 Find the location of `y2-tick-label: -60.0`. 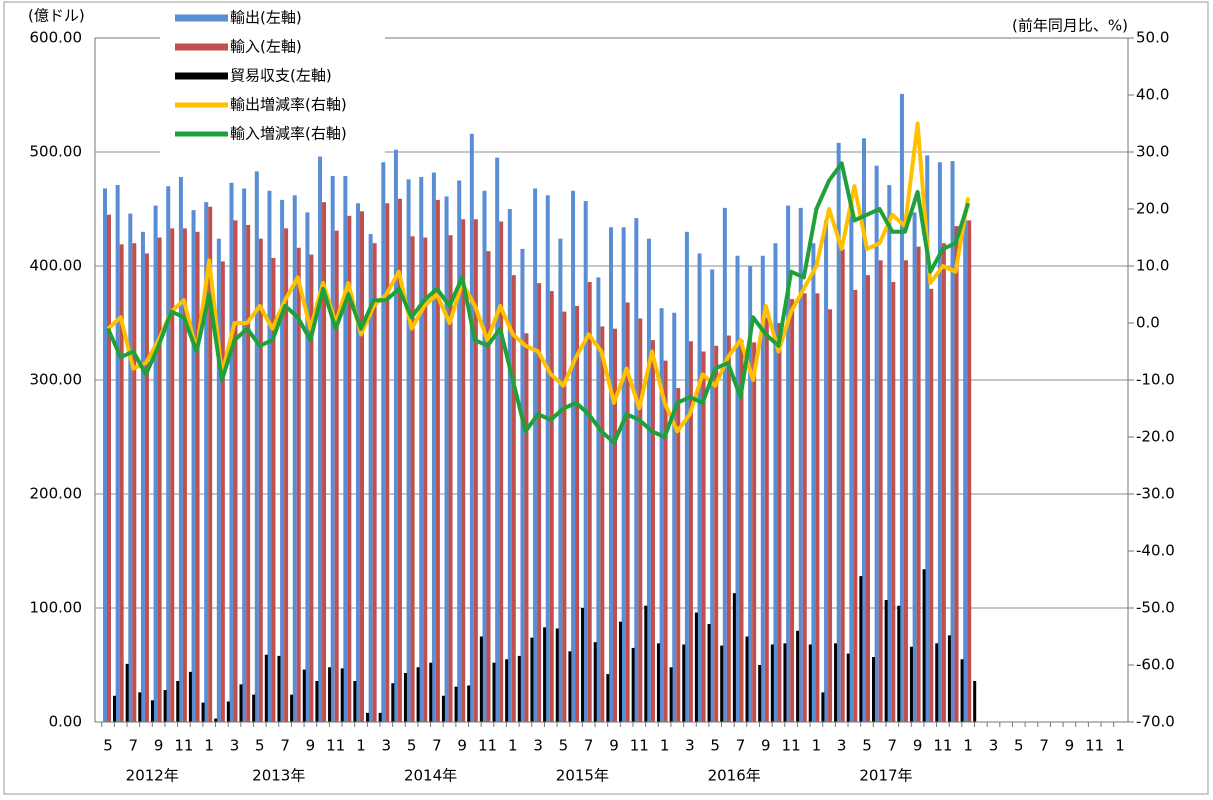

y2-tick-label: -60.0 is located at coordinates (1155, 665).